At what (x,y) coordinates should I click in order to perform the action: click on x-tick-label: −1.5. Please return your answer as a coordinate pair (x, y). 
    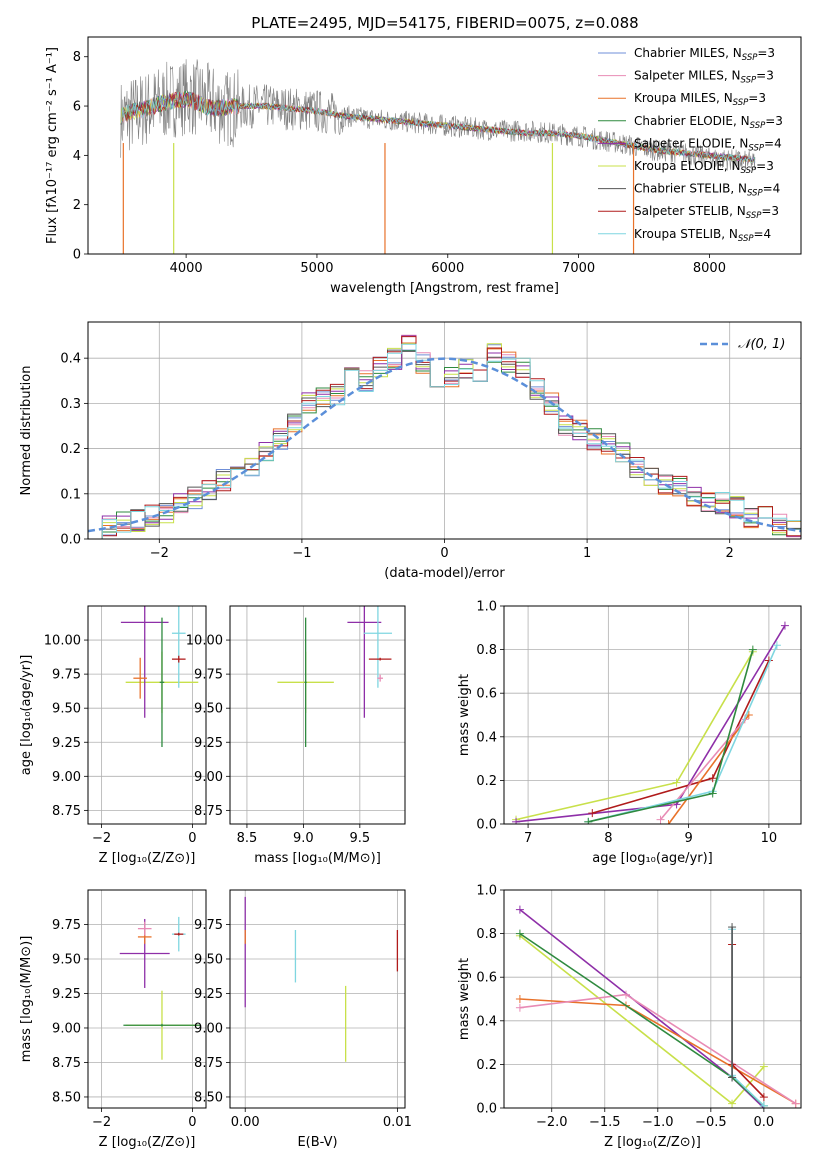
    Looking at the image, I should click on (605, 1122).